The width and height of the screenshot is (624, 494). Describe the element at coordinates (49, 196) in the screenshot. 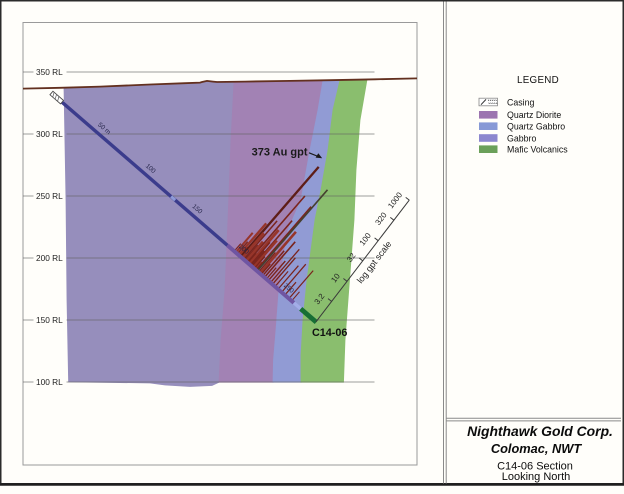

I see `svg-text: 250 RL` at that location.